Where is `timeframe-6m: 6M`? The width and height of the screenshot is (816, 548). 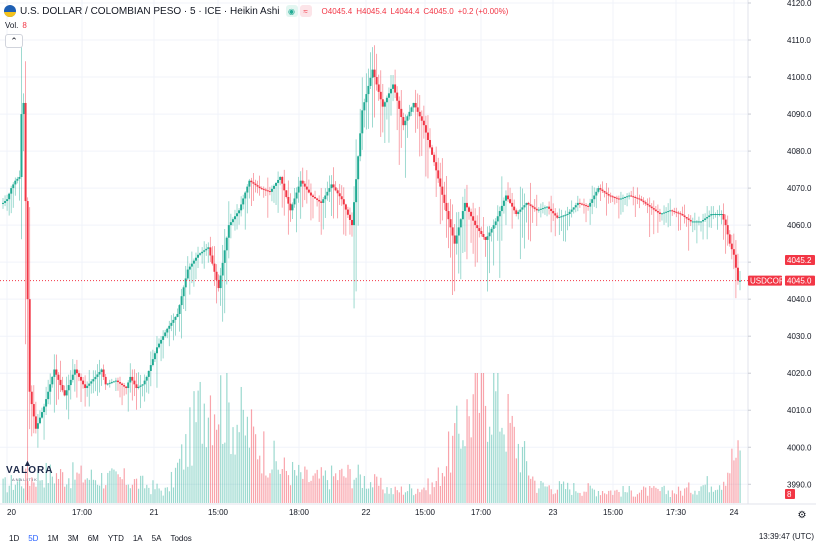
timeframe-6m: 6M is located at coordinates (93, 538).